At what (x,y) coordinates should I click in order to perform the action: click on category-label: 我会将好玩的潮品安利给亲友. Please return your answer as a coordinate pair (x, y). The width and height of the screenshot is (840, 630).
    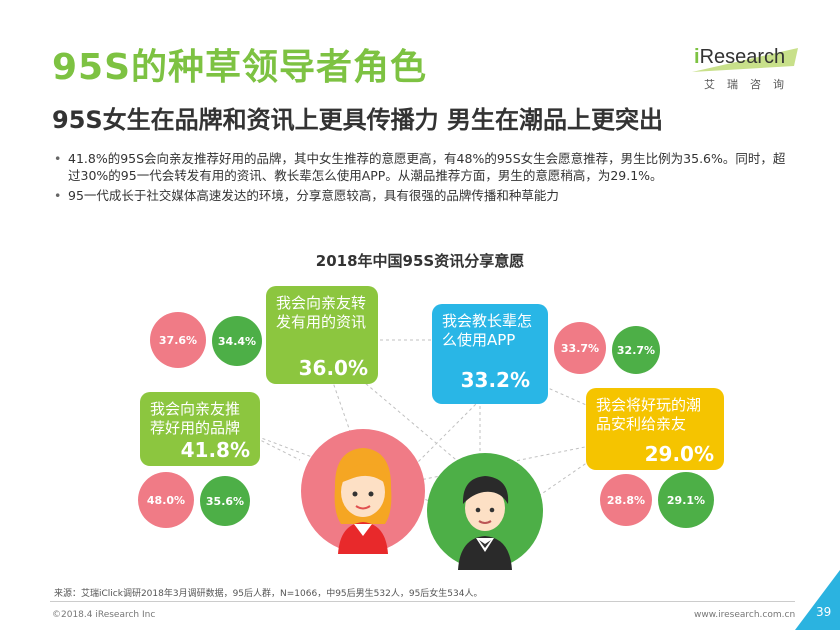
    Looking at the image, I should click on (649, 414).